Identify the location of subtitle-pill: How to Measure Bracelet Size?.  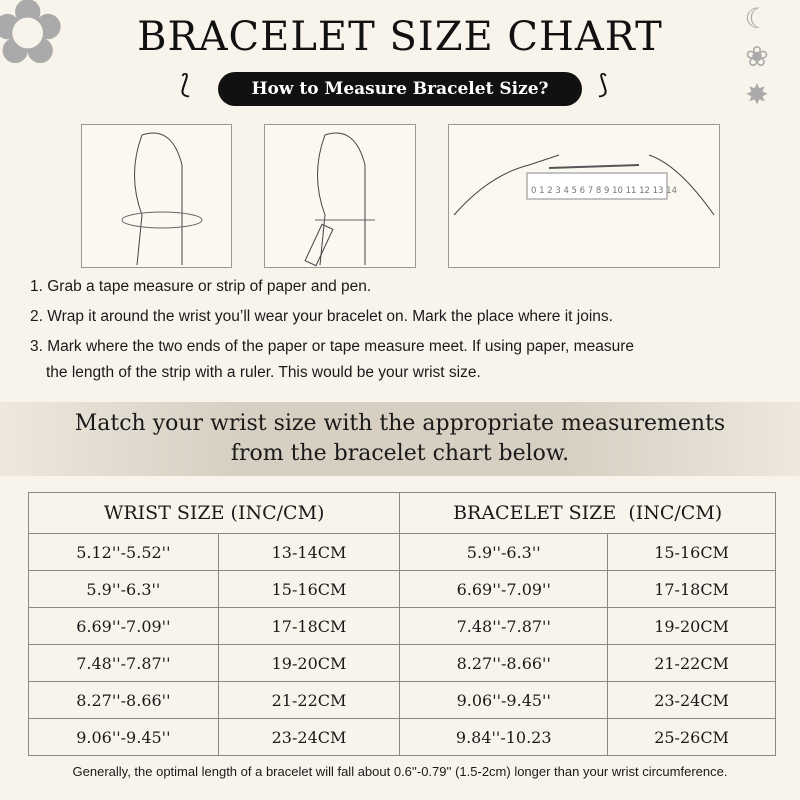
(400, 89).